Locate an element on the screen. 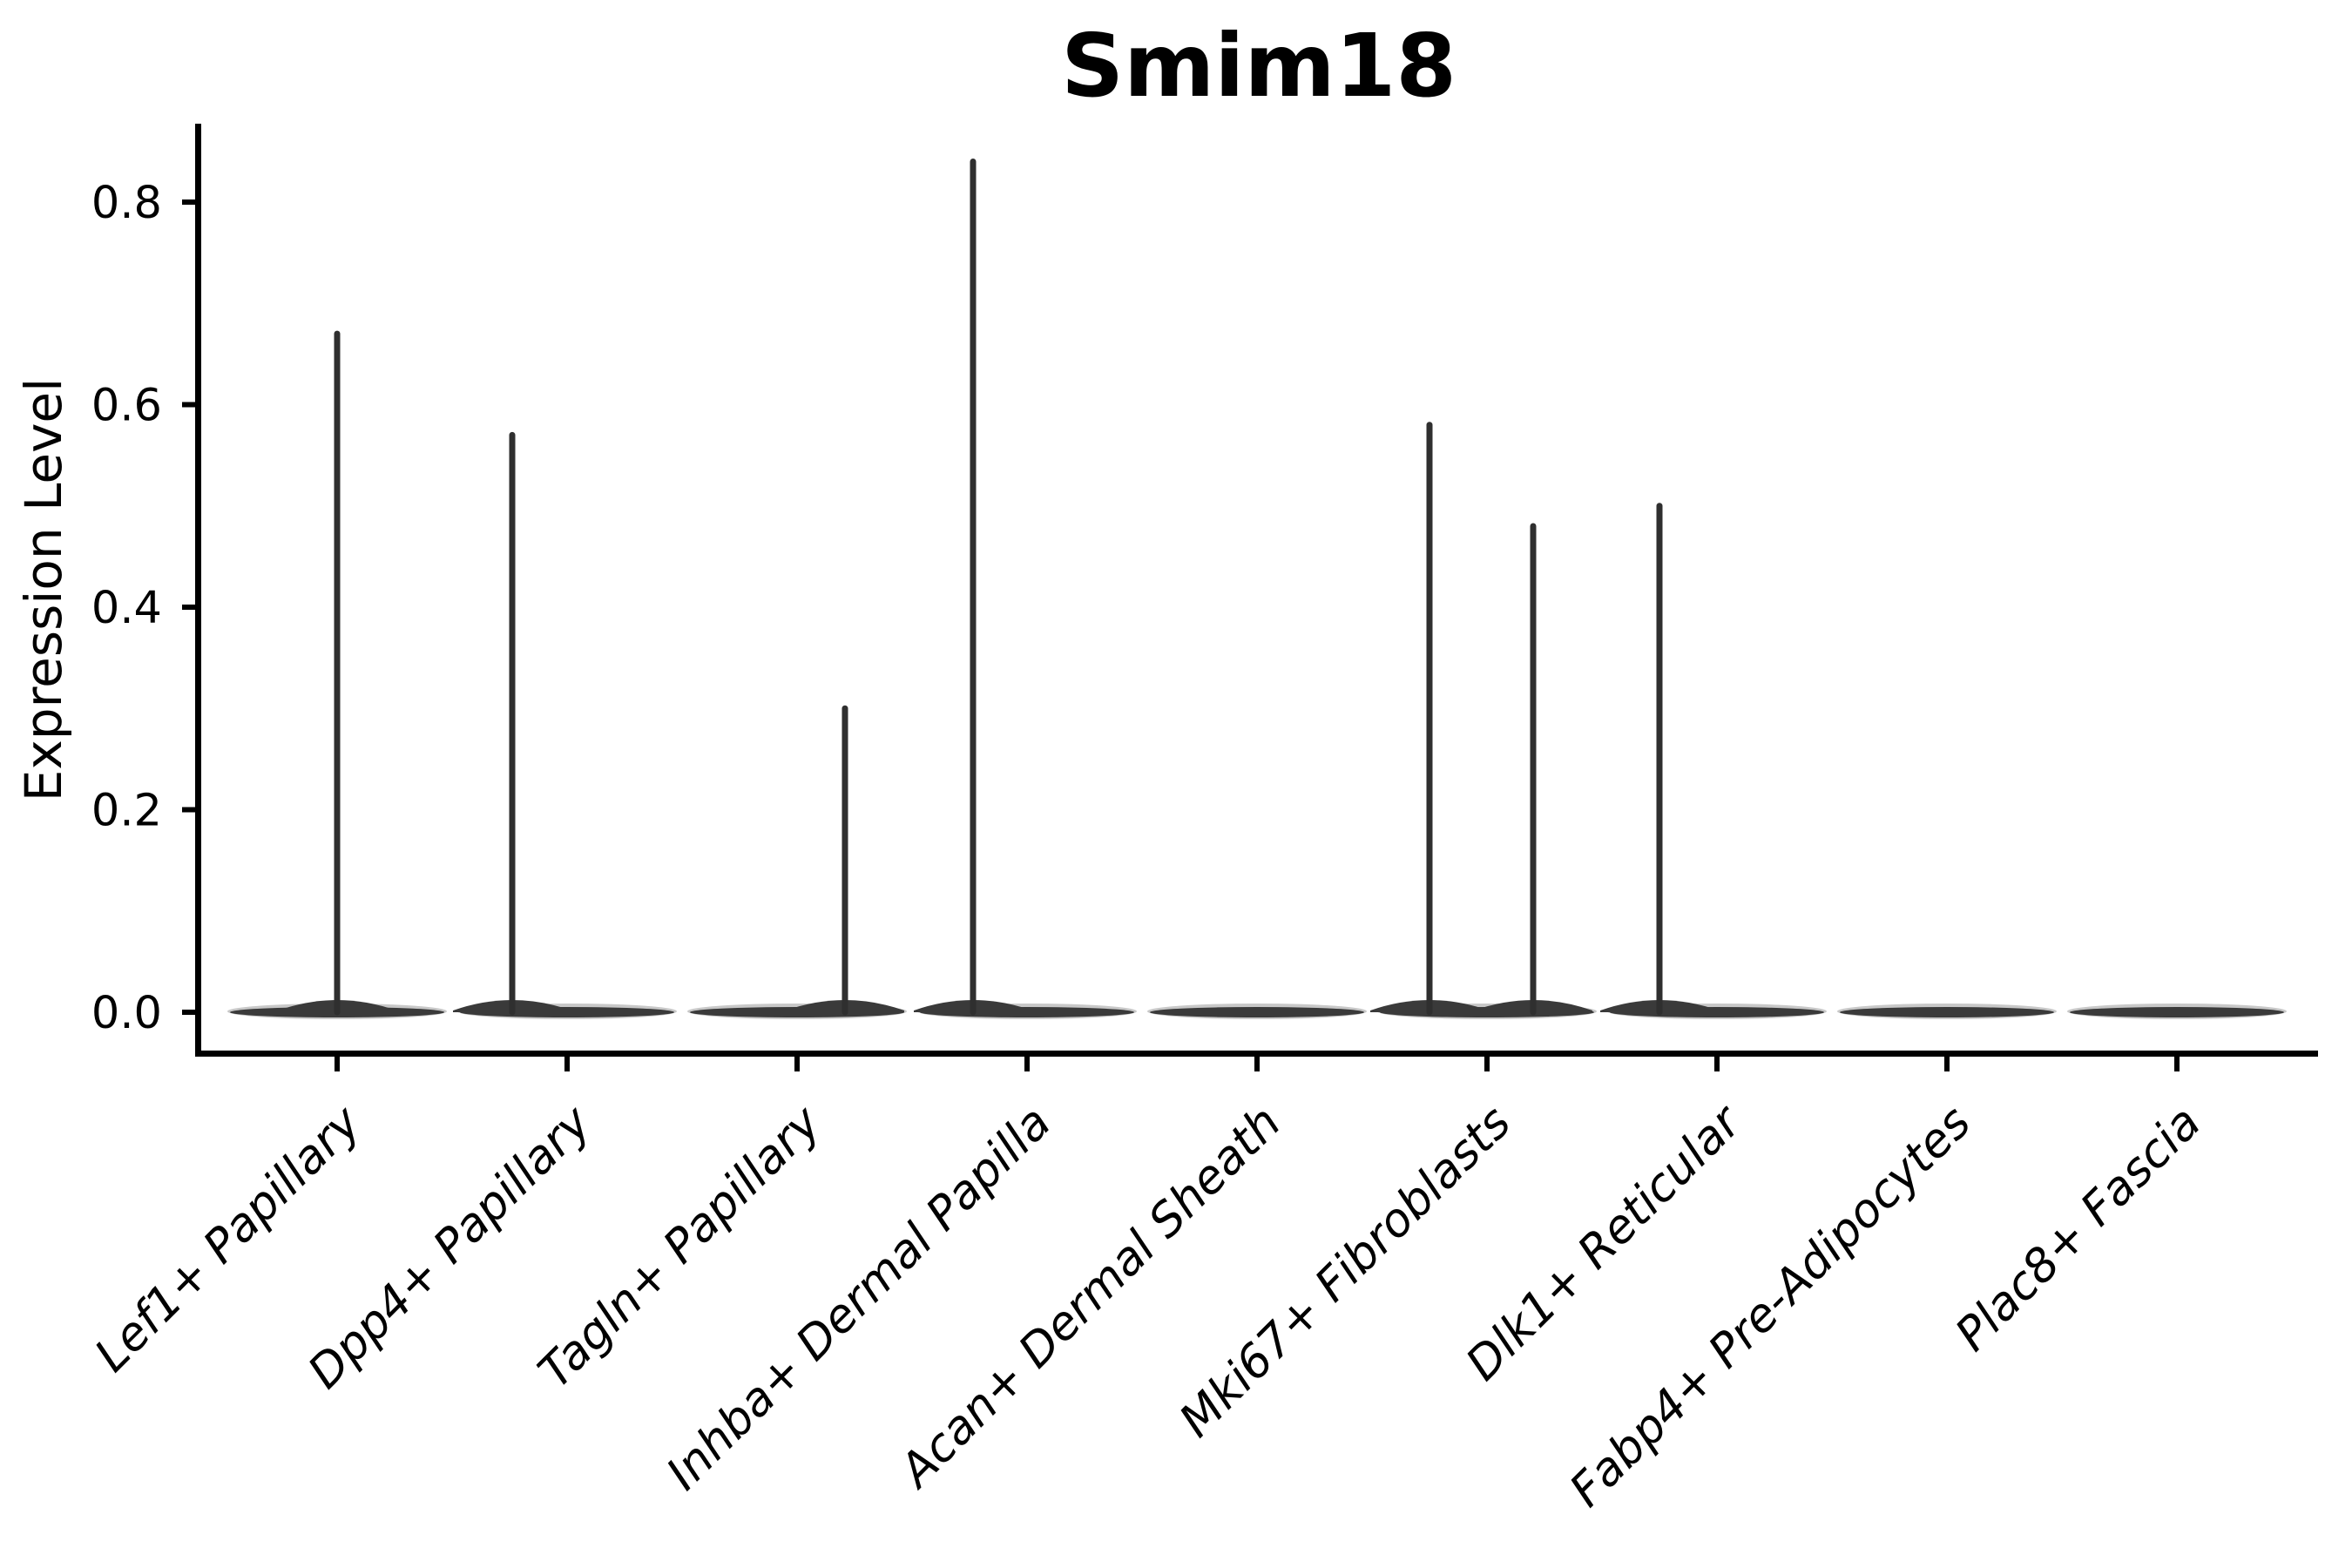 The height and width of the screenshot is (1568, 2352). y-tick-label: 0.8 is located at coordinates (126, 204).